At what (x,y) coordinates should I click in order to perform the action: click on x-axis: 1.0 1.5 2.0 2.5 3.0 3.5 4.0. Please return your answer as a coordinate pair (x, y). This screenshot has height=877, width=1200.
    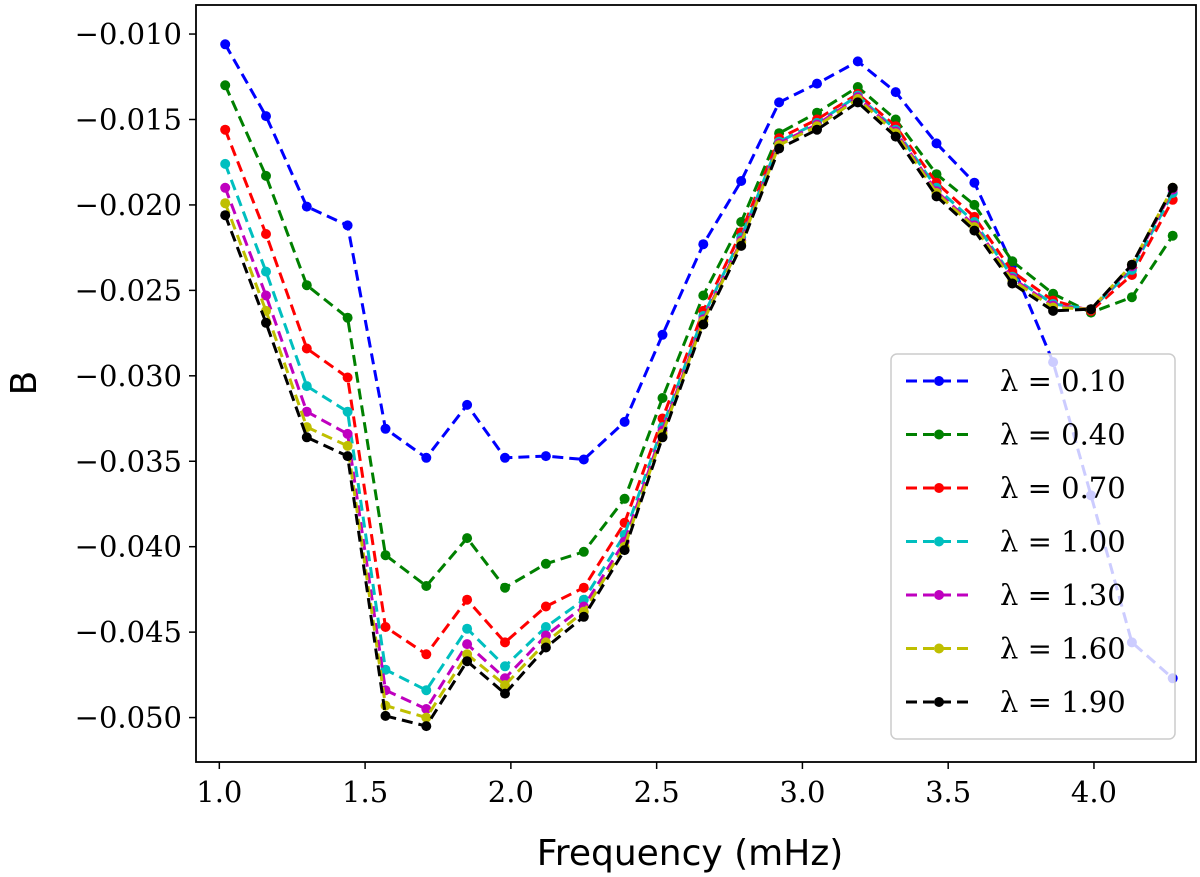
    Looking at the image, I should click on (656, 785).